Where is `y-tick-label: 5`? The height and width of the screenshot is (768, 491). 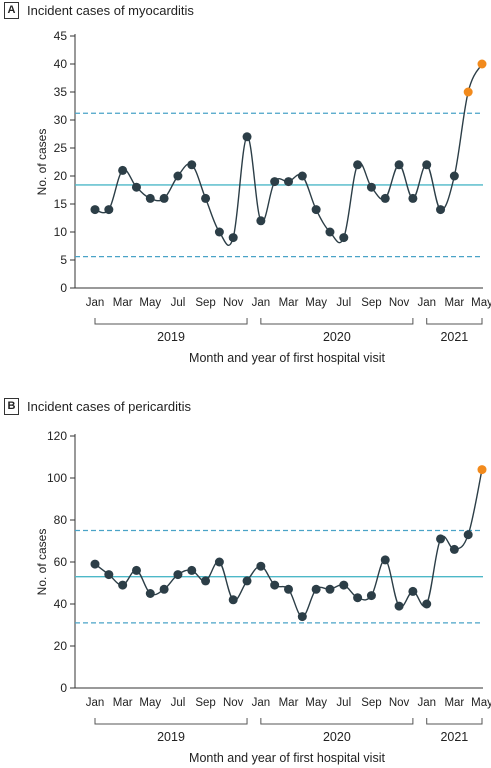 y-tick-label: 5 is located at coordinates (63, 260).